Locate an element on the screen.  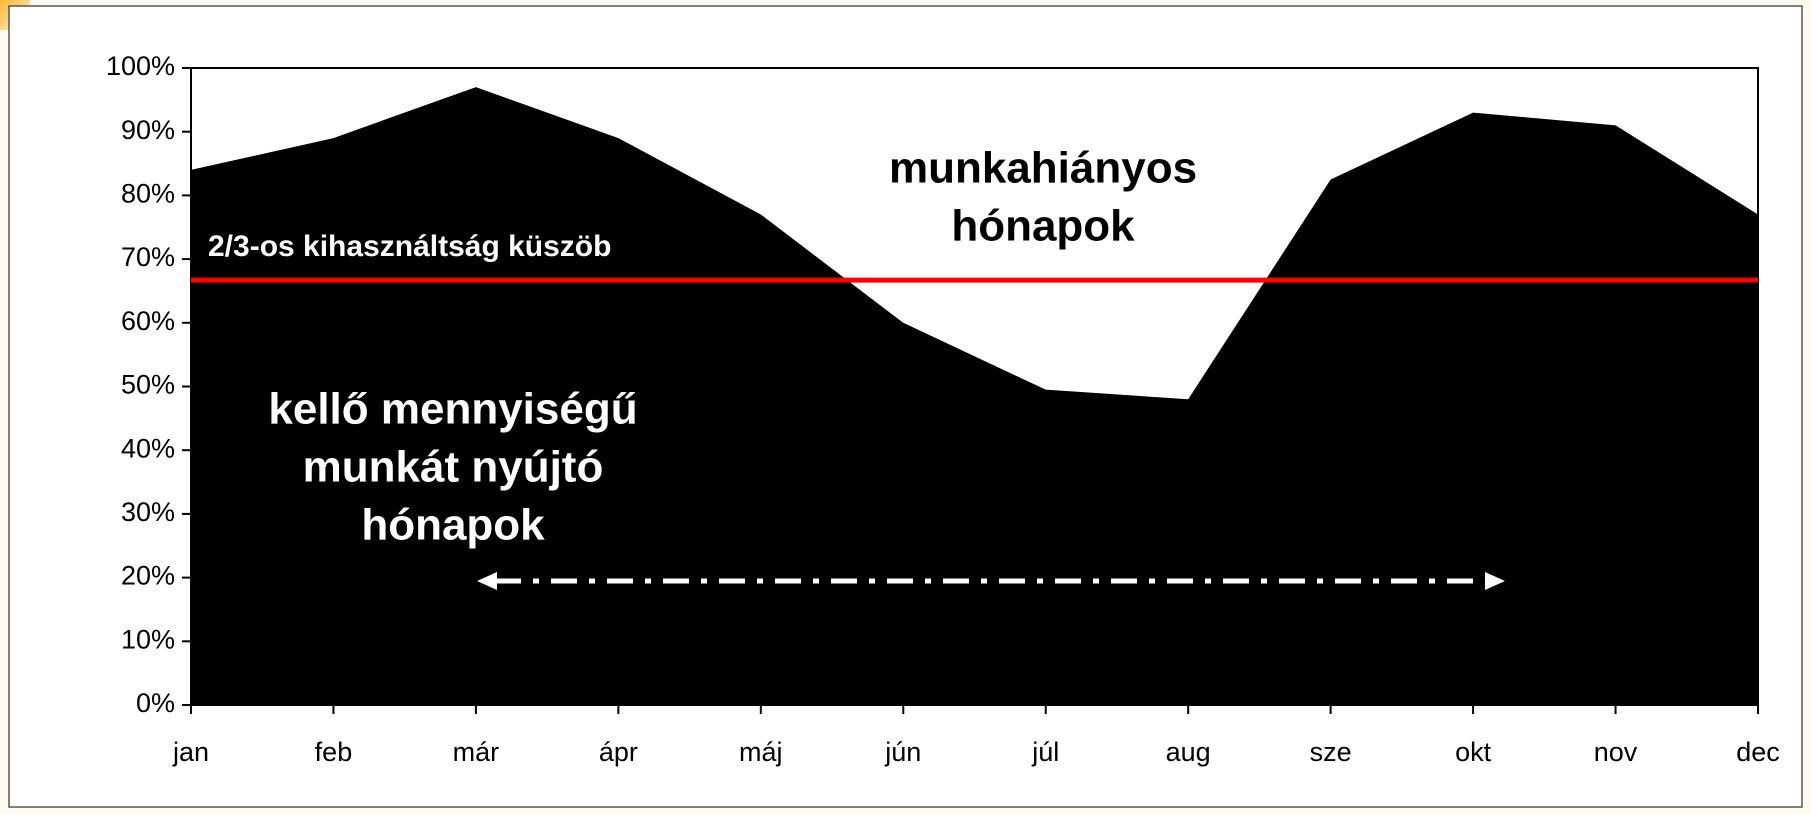
x-tick-label: jan is located at coordinates (190, 752).